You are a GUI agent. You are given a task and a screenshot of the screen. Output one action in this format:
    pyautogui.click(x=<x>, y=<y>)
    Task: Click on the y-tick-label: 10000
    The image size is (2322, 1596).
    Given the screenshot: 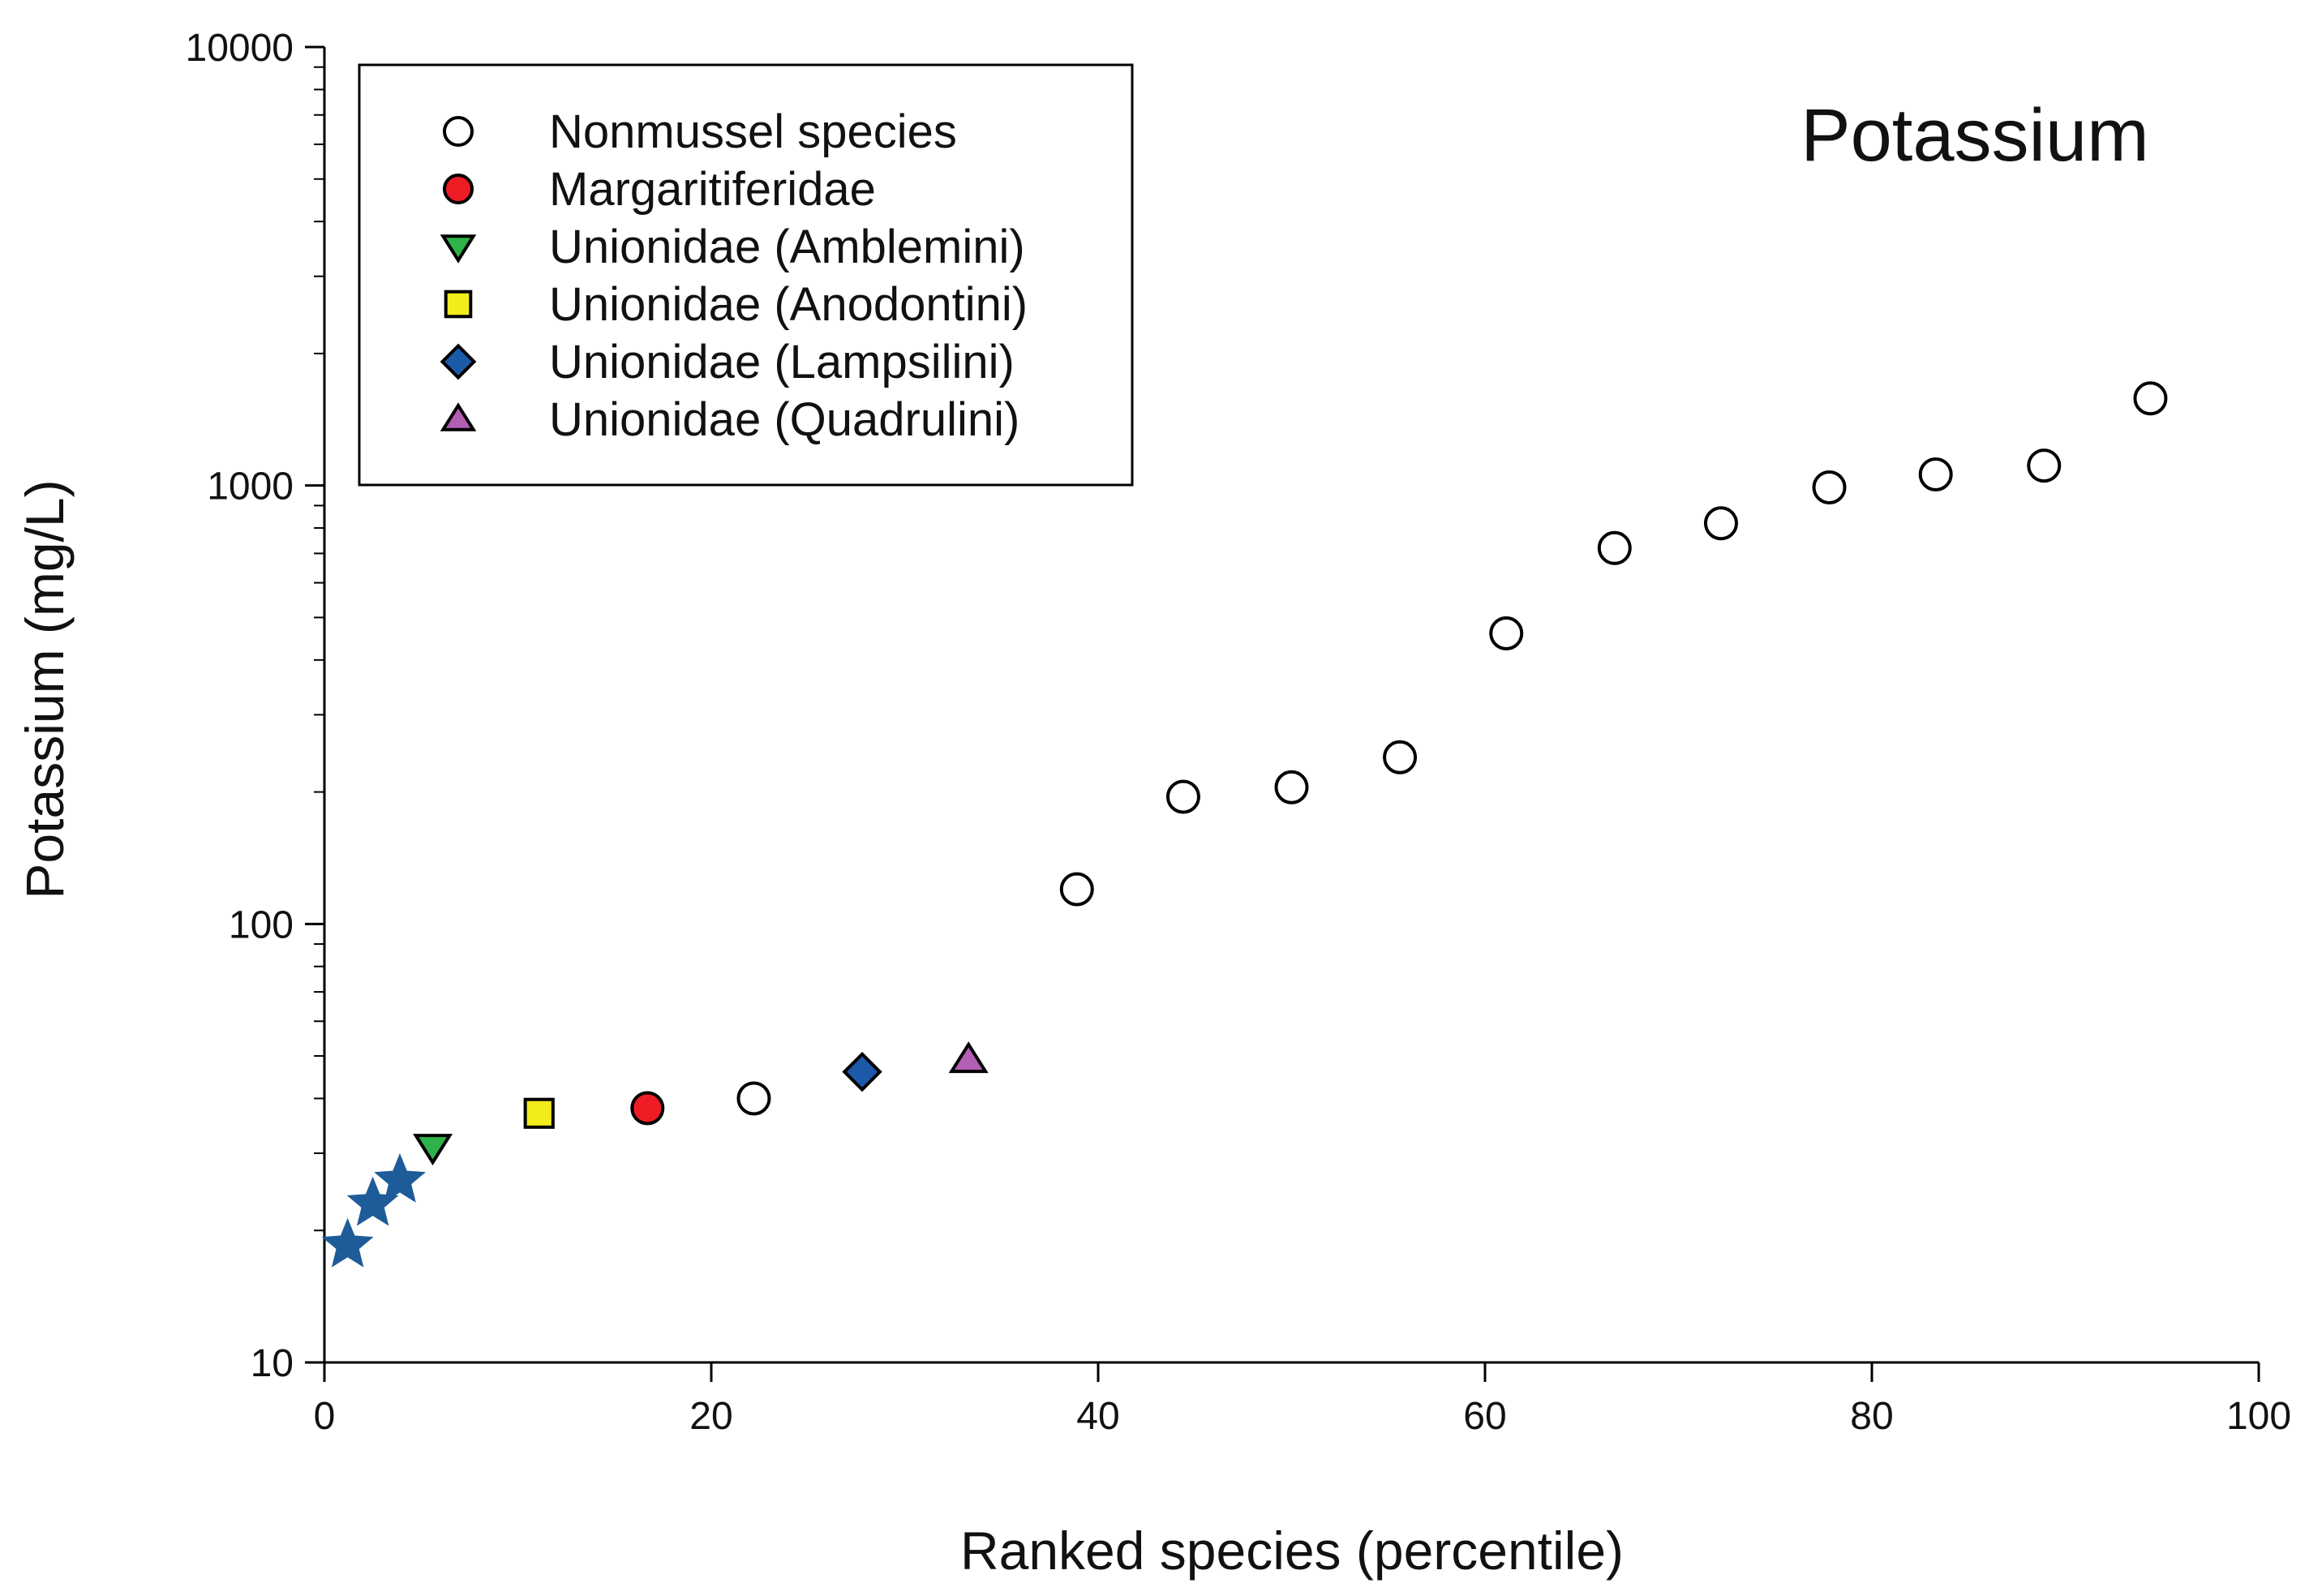 What is the action you would take?
    pyautogui.click(x=240, y=48)
    